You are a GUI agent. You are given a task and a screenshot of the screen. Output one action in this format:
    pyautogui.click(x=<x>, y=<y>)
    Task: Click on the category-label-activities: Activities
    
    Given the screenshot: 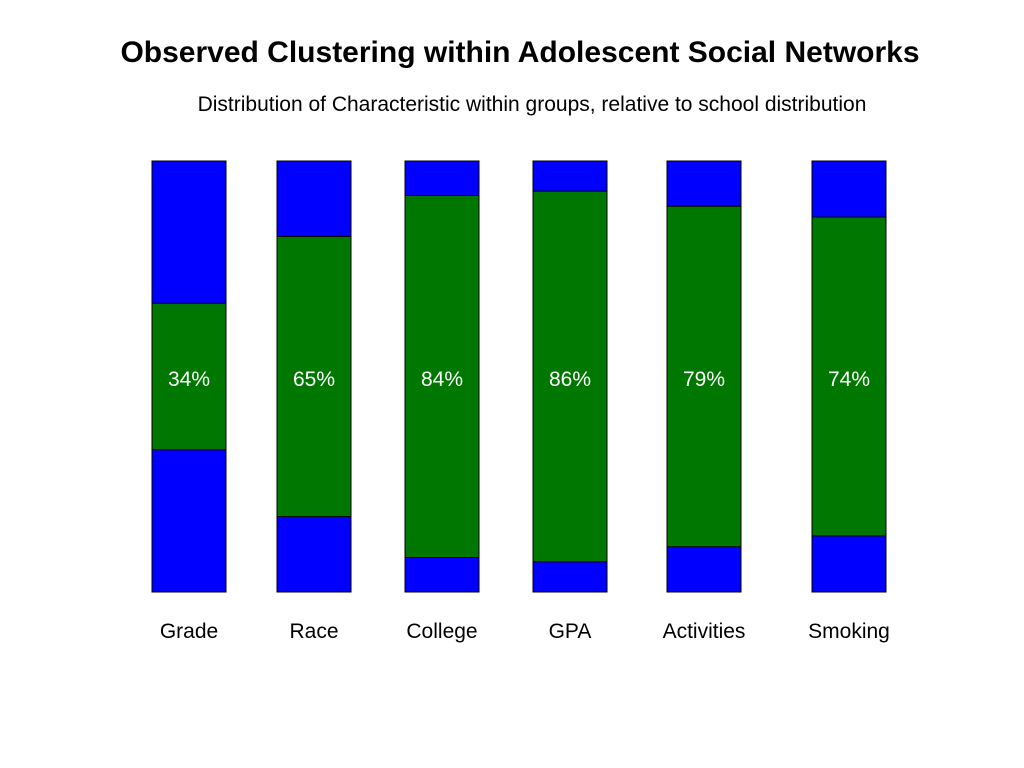 What is the action you would take?
    pyautogui.click(x=704, y=631)
    